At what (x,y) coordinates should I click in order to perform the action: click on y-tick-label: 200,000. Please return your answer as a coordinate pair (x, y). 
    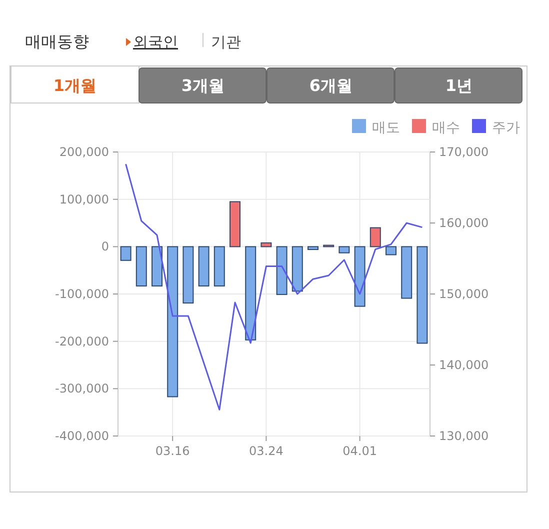
    Looking at the image, I should click on (84, 152).